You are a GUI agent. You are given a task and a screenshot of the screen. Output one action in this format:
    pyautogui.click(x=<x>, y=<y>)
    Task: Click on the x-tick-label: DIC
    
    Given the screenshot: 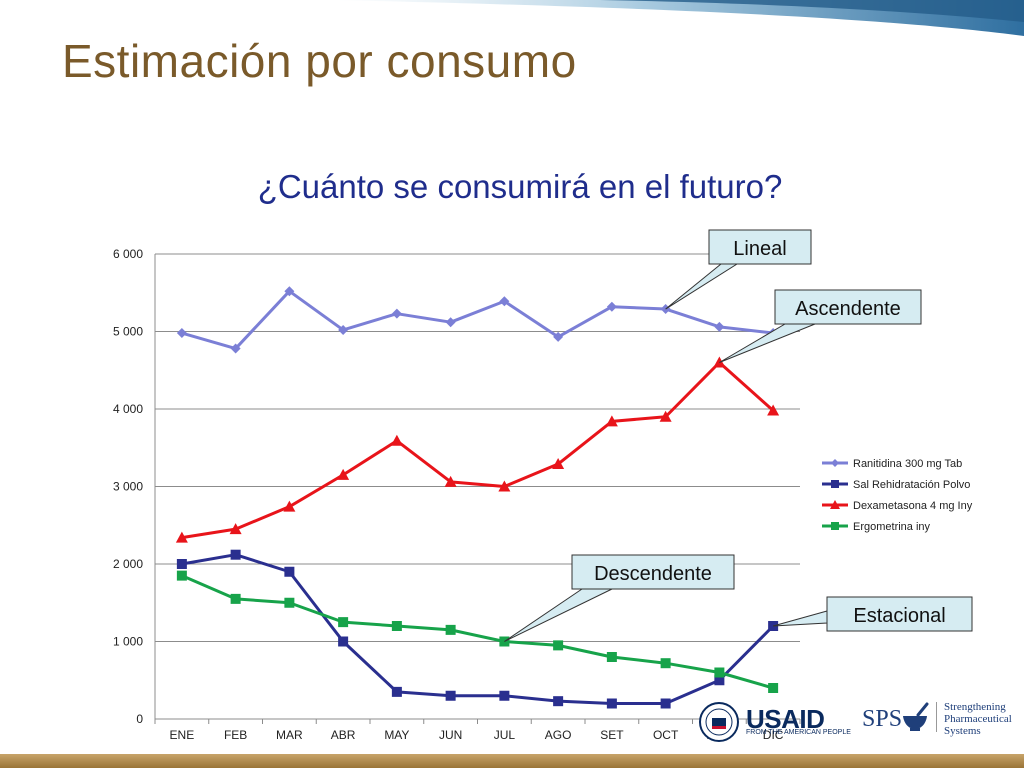 What is the action you would take?
    pyautogui.click(x=773, y=735)
    